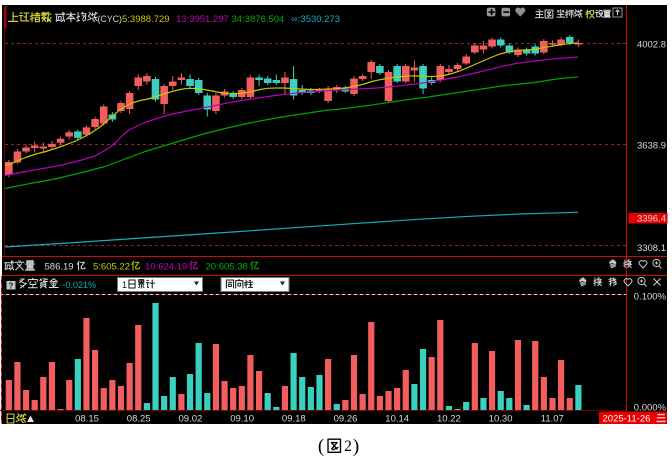  I want to click on svg-text: 2025-11-26, so click(627, 419).